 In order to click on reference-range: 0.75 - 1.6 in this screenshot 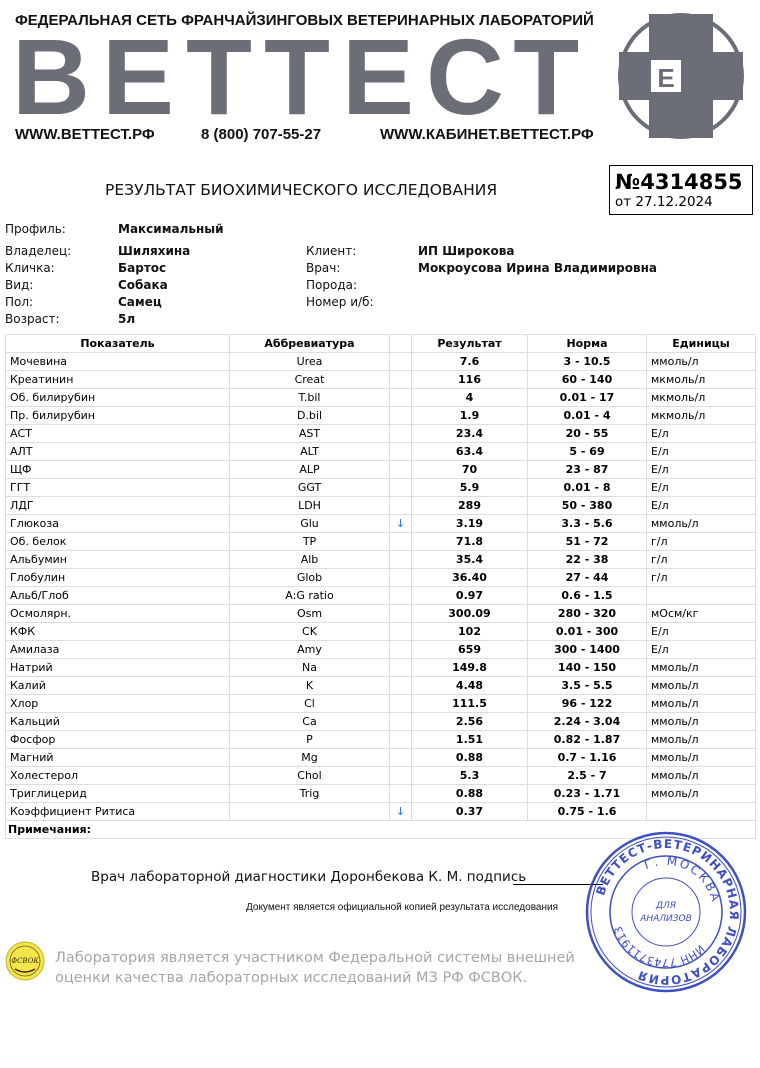, I will do `click(587, 811)`.